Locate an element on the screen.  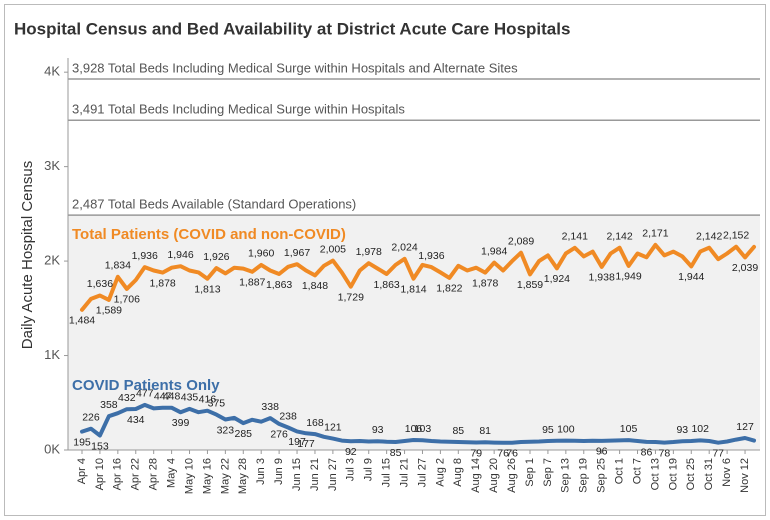
value-label: 1,984 is located at coordinates (494, 251).